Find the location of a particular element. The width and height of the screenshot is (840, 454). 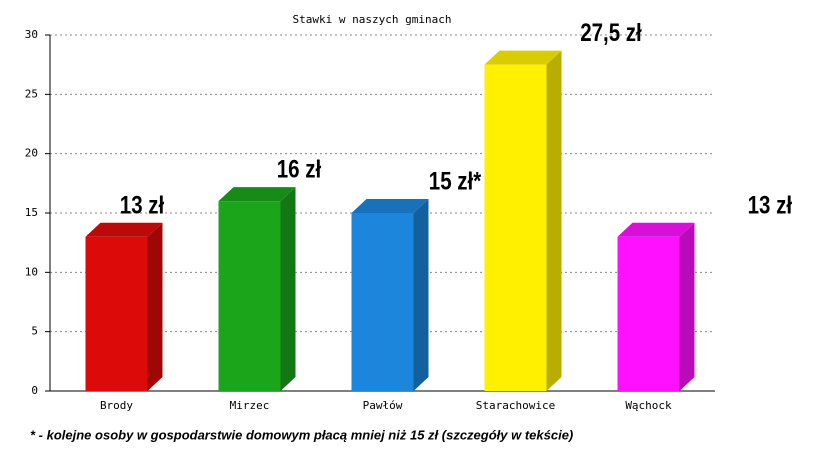

value-label: 27,5 zł is located at coordinates (611, 32).